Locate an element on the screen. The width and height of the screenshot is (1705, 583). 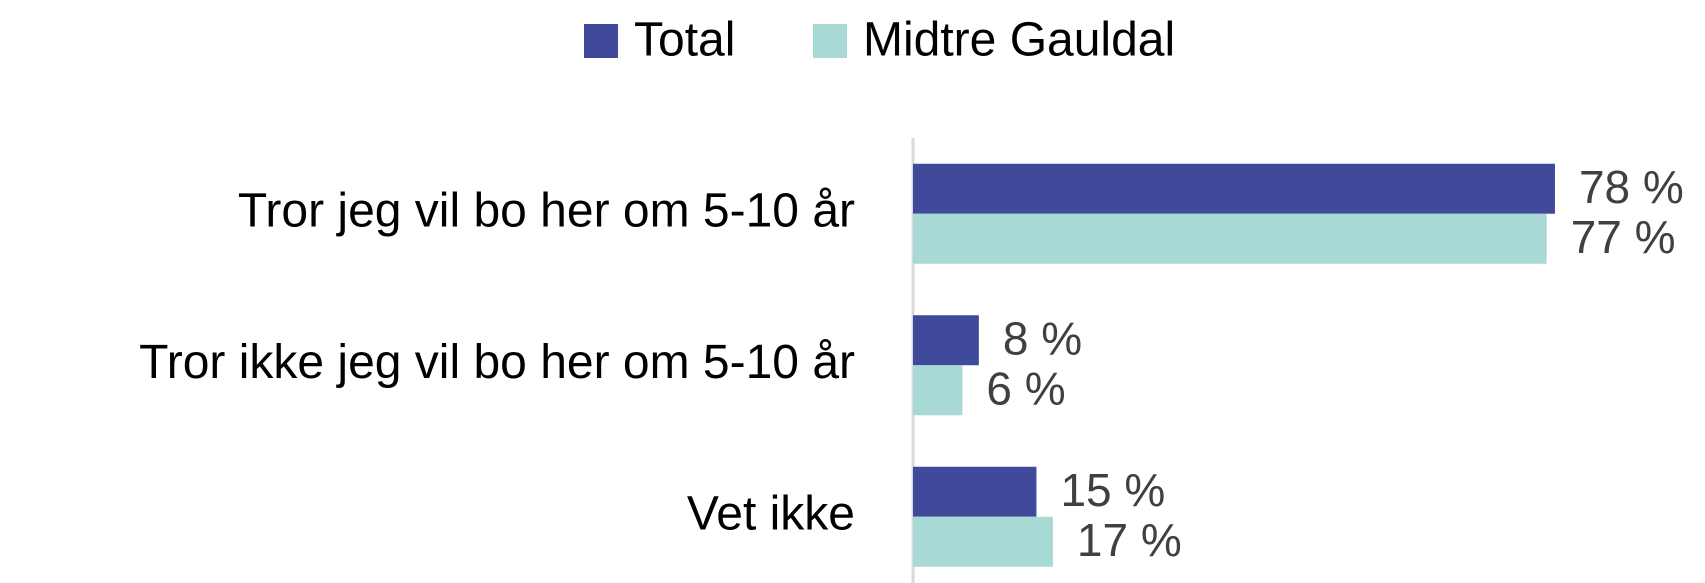
value-label: 8 % is located at coordinates (1042, 338).